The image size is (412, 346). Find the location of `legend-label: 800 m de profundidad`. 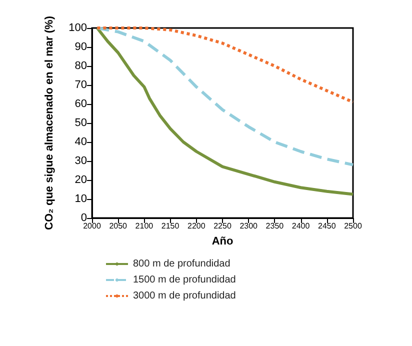

legend-label: 800 m de profundidad is located at coordinates (181, 264).